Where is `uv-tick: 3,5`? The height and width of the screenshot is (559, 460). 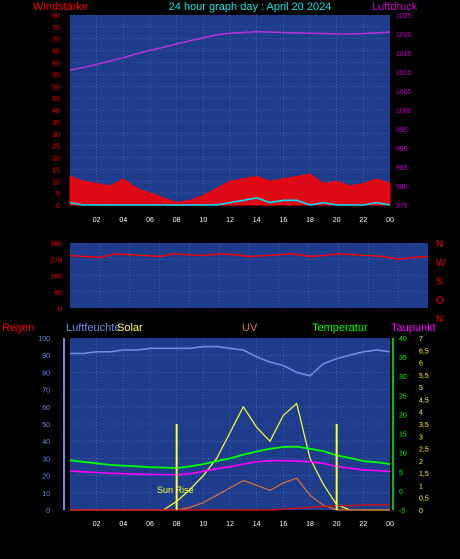 uv-tick: 3,5 is located at coordinates (424, 425).